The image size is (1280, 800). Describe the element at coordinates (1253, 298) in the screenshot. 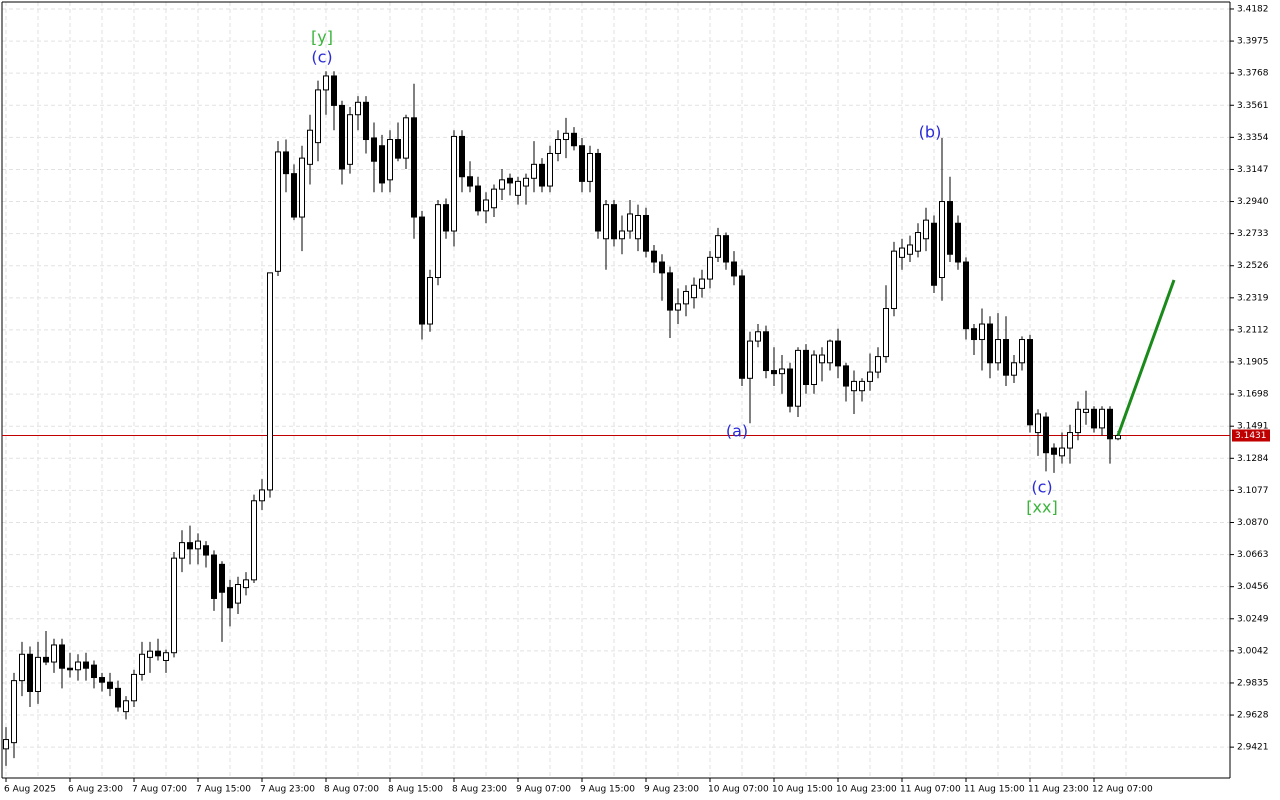

I see `y-tick-label: 3.2319` at that location.